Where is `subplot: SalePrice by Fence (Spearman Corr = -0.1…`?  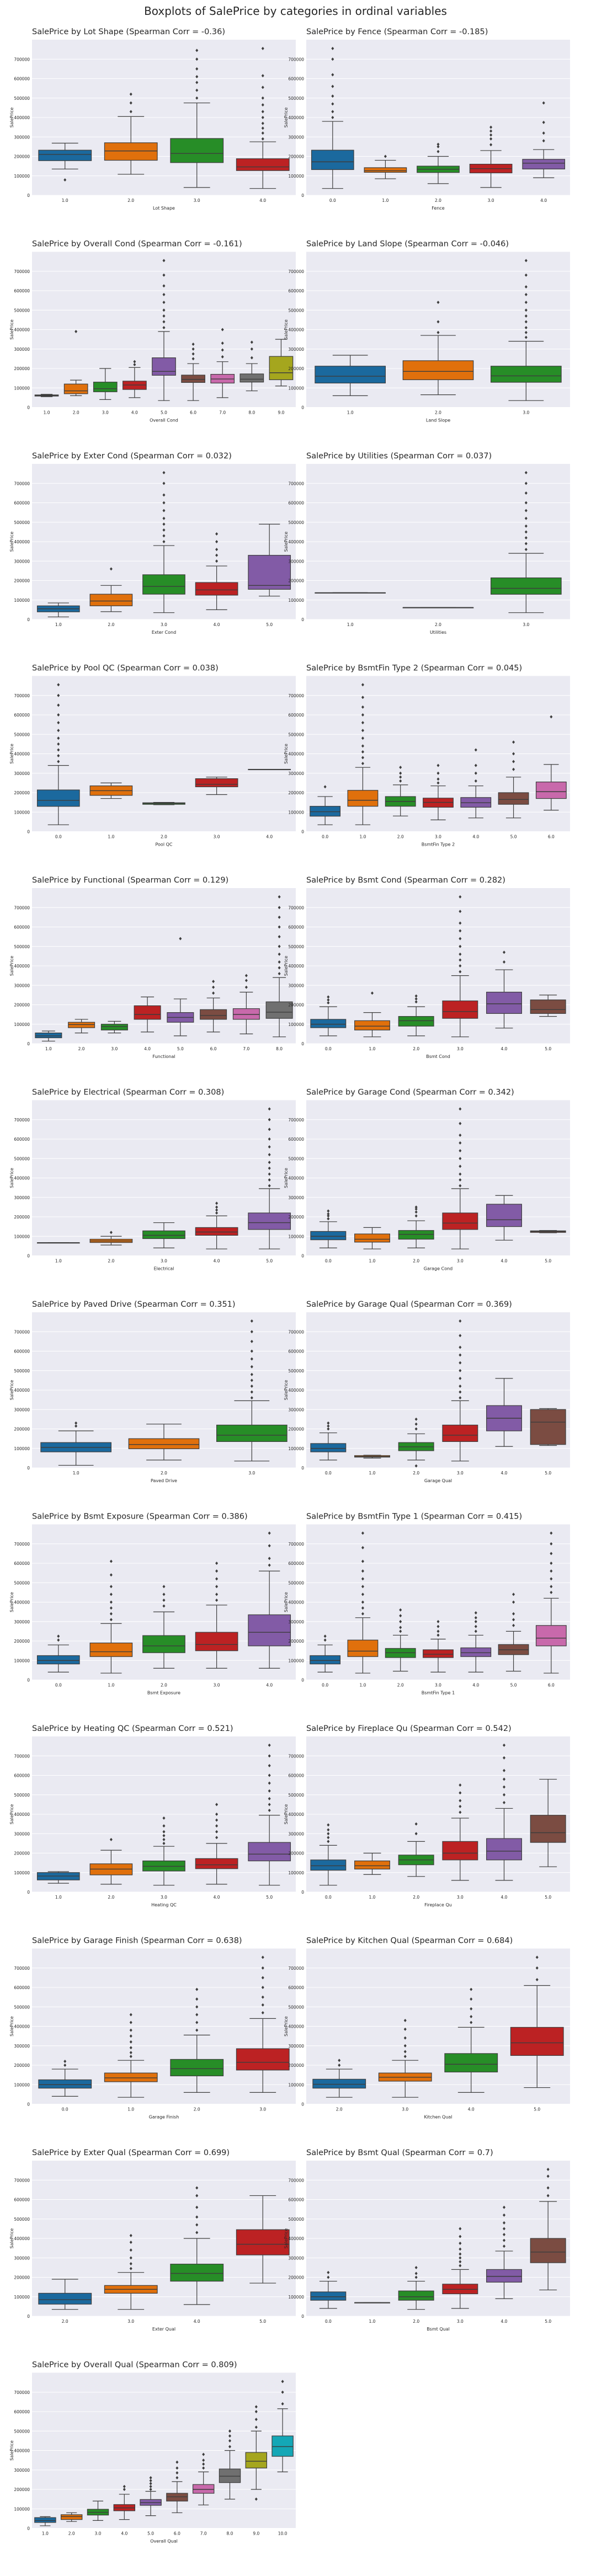 subplot: SalePrice by Fence (Spearman Corr = -0.1… is located at coordinates (427, 119).